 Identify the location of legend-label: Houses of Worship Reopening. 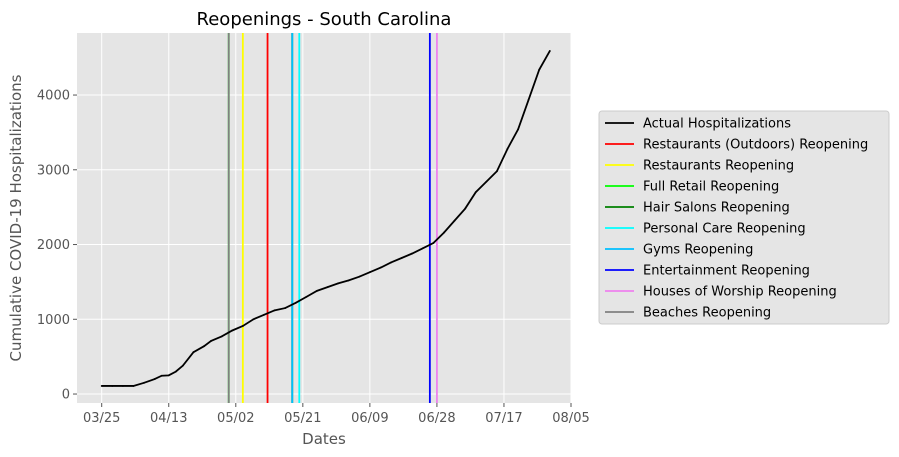
(740, 292).